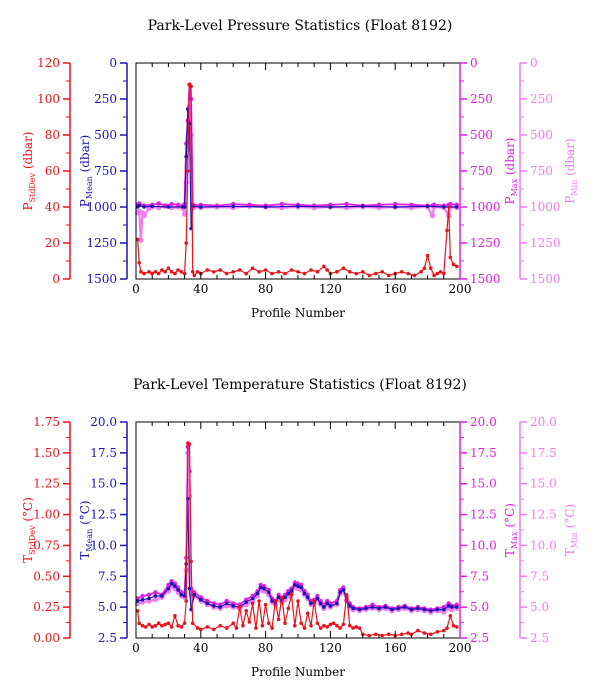 This screenshot has height=696, width=603. Describe the element at coordinates (481, 135) in the screenshot. I see `y-tick-label: 500` at that location.